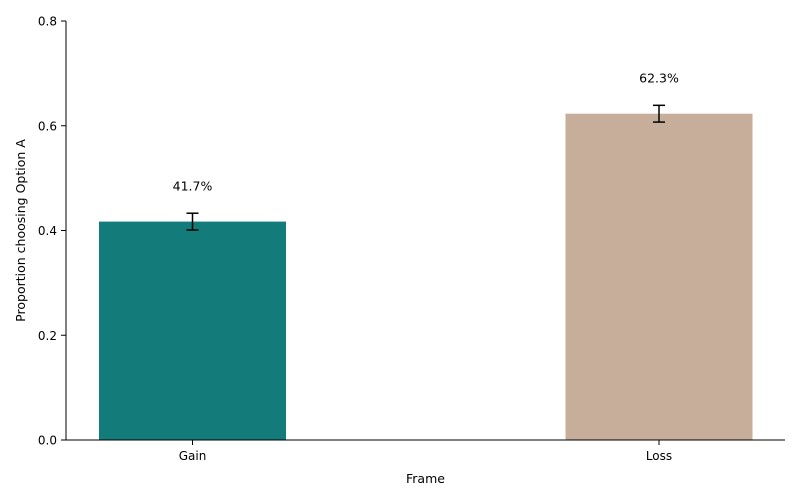 The width and height of the screenshot is (800, 500). I want to click on x-axis-label: Frame, so click(425, 478).